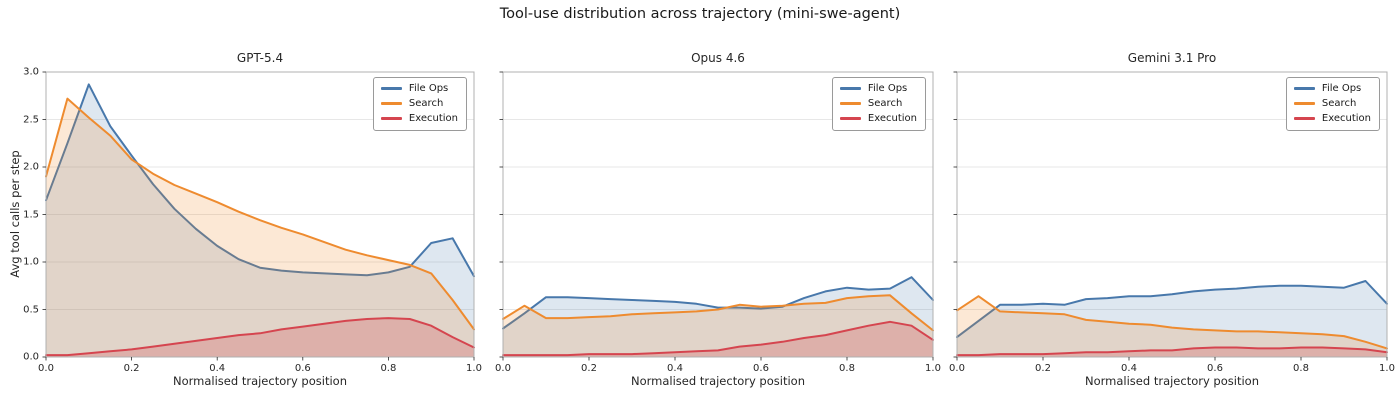 The image size is (1400, 410). Describe the element at coordinates (31, 262) in the screenshot. I see `y-tick-label: 1.0` at that location.